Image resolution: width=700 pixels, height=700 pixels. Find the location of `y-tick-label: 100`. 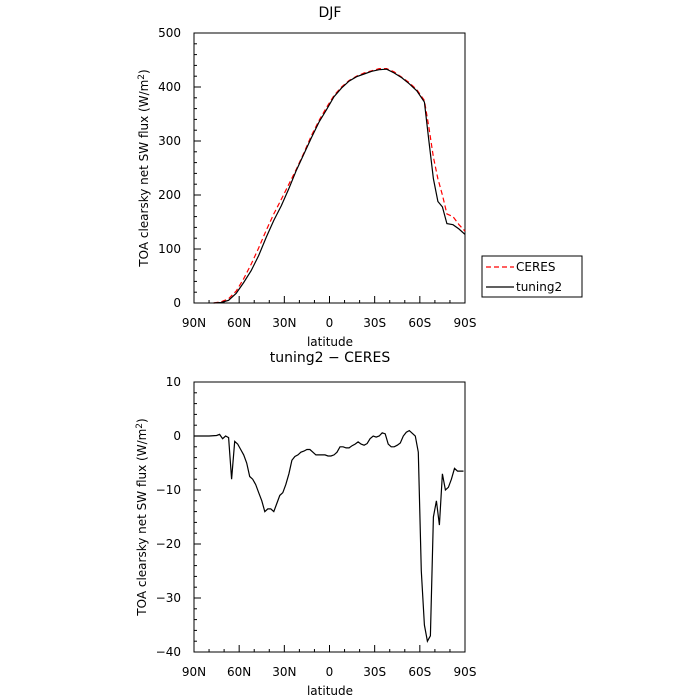

y-tick-label: 100 is located at coordinates (169, 249).